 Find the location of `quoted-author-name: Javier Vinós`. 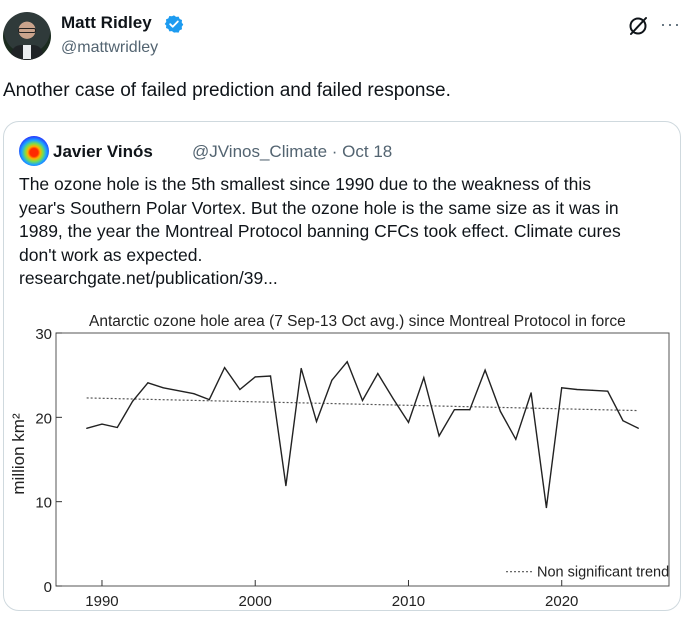

quoted-author-name: Javier Vinós is located at coordinates (103, 151).